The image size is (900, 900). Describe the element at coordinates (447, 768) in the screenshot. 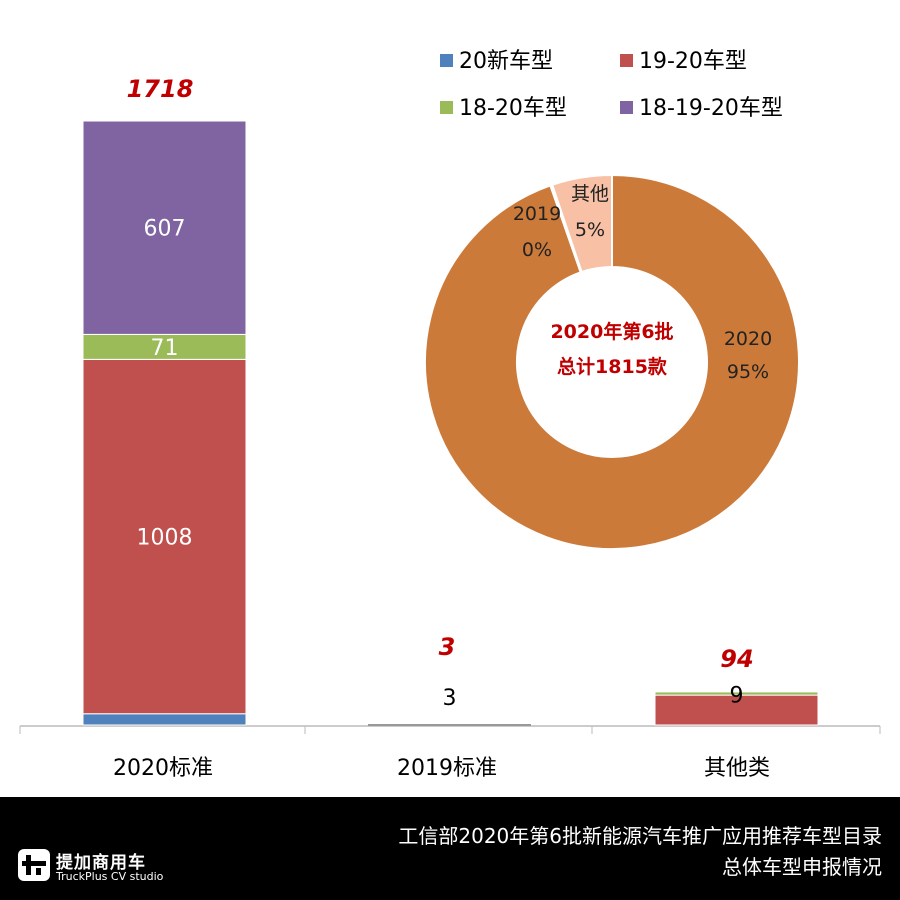

I see `x-tick-label: 2019标准` at that location.